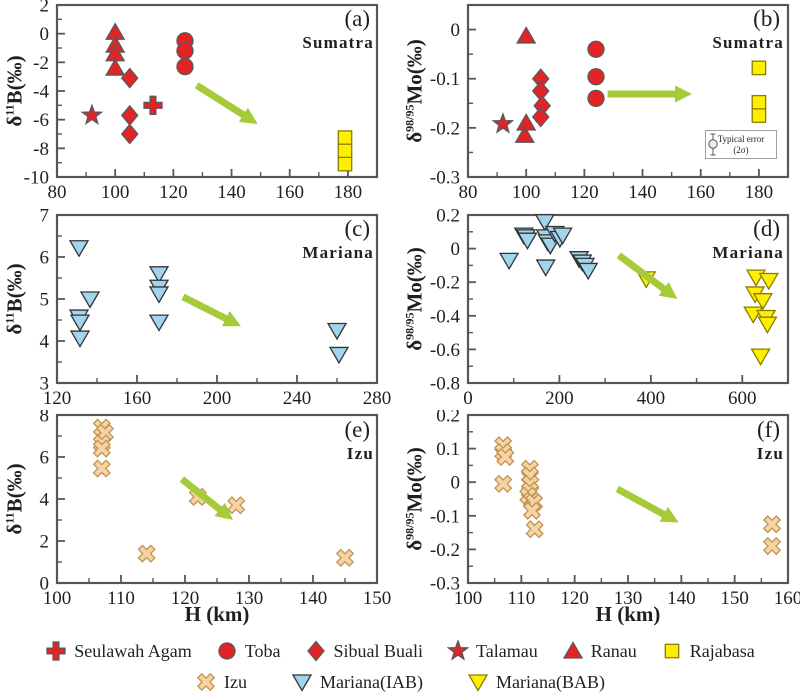  I want to click on y-tick-label: -0.8, so click(445, 384).